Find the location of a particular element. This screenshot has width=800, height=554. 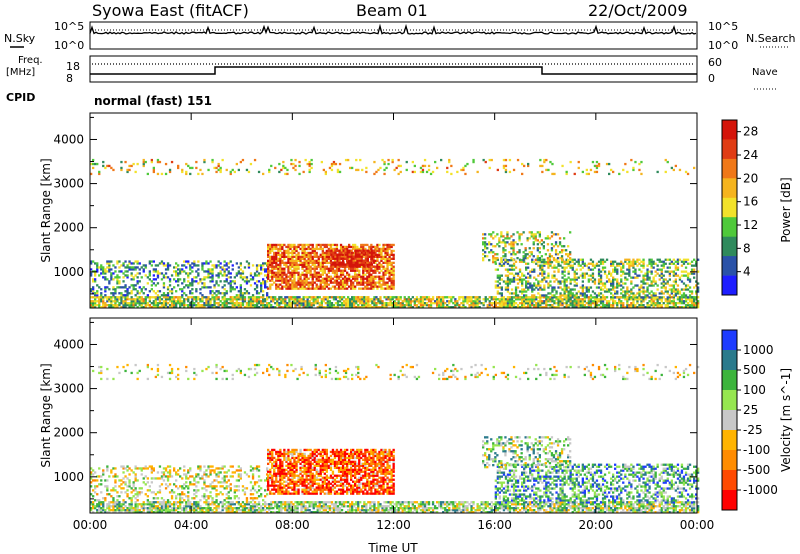

freq-tick-low: 8 is located at coordinates (69, 78).